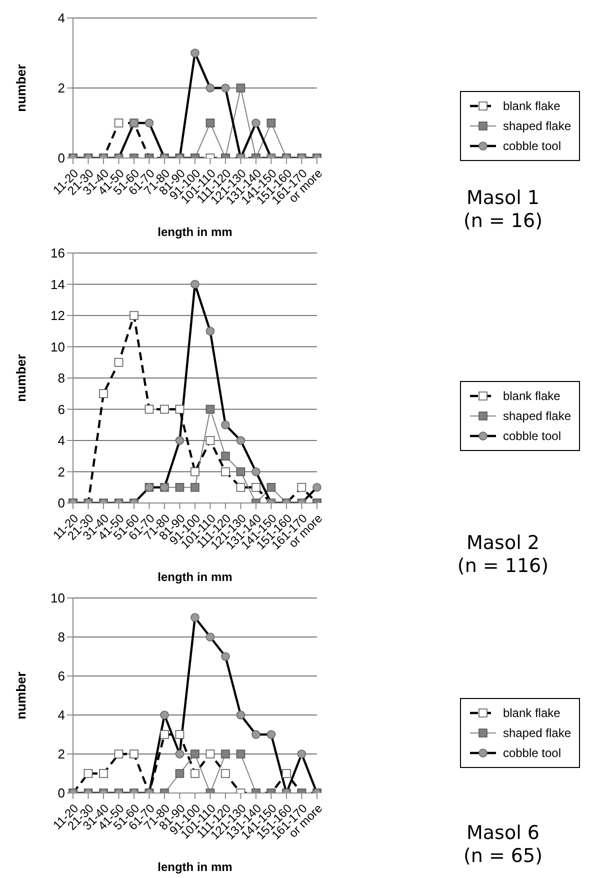 The height and width of the screenshot is (878, 590). What do you see at coordinates (503, 845) in the screenshot?
I see `text: Masol 6 (n = 65)` at bounding box center [503, 845].